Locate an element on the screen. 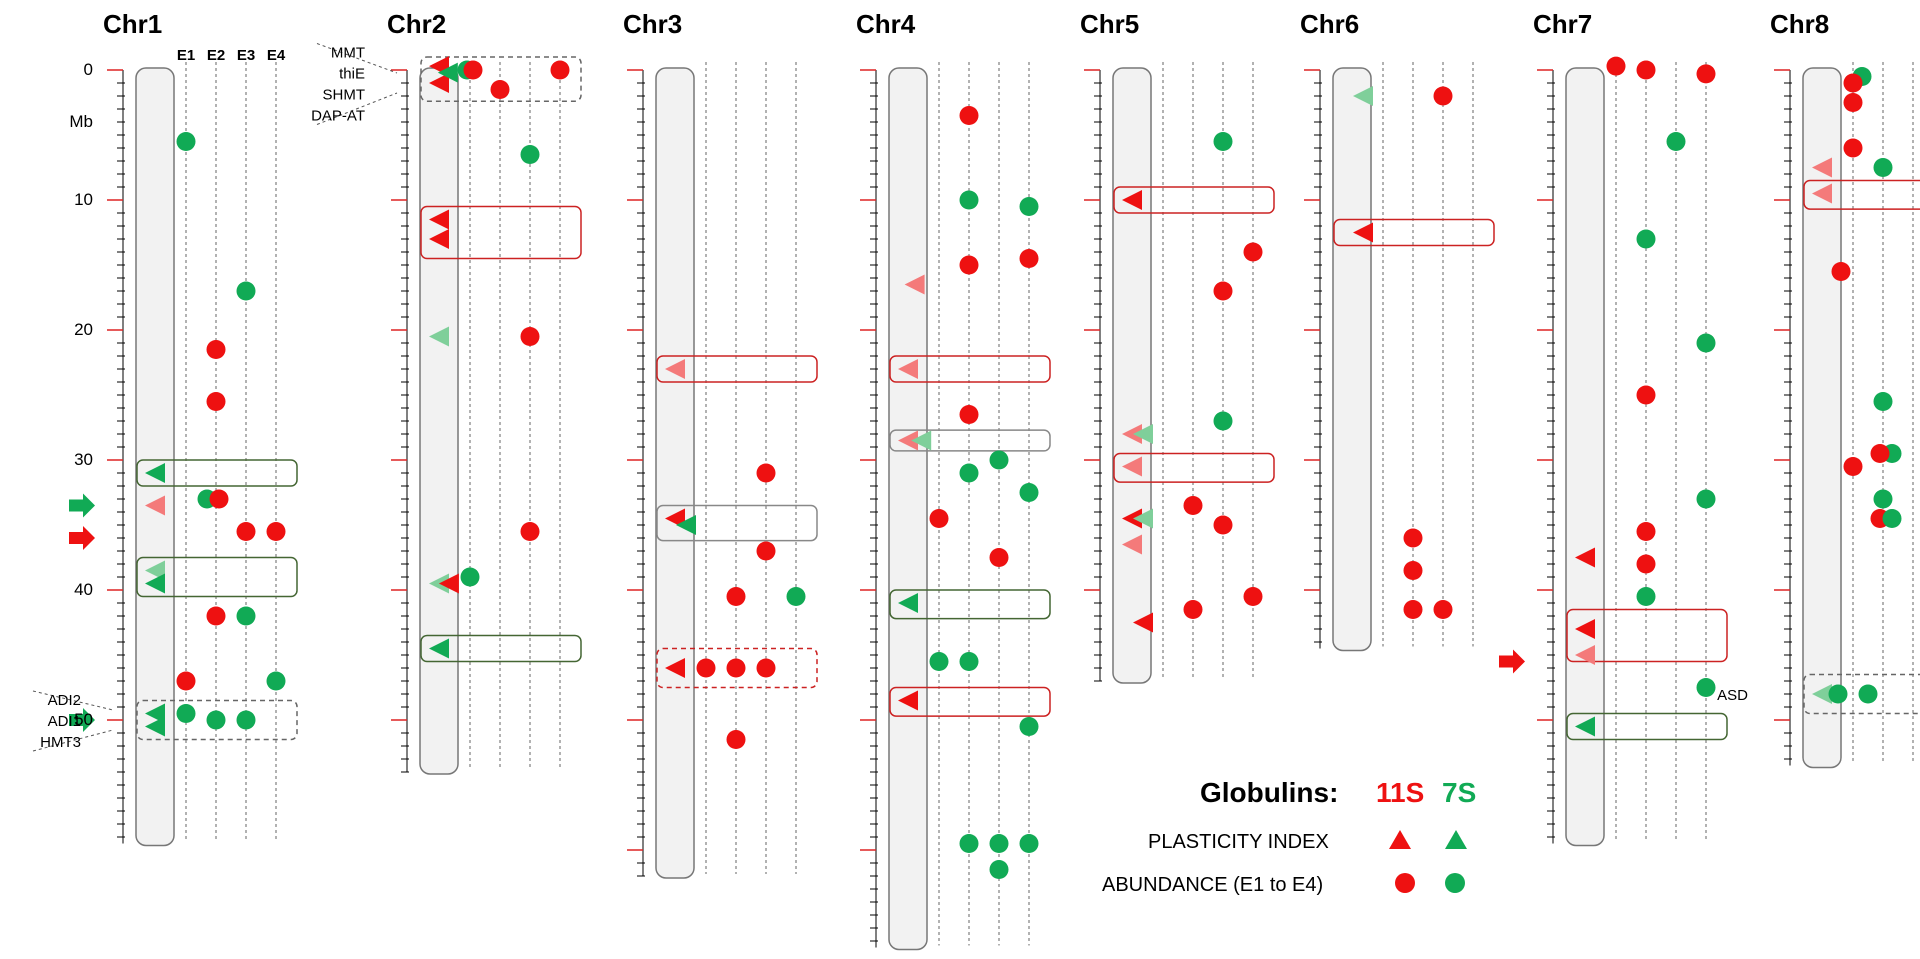  gene-label: MMT is located at coordinates (348, 53).